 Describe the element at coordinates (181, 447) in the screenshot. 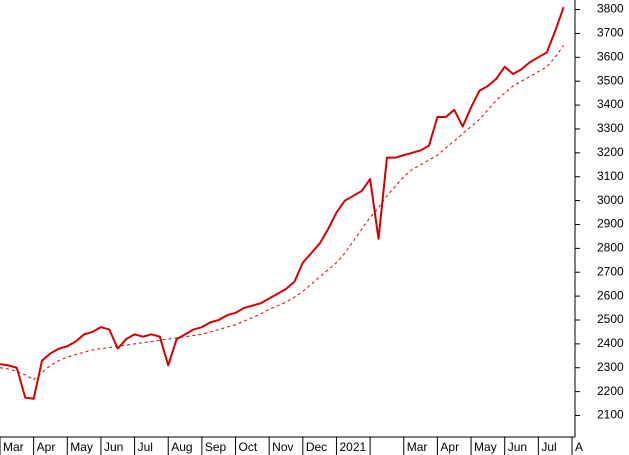

I see `x-tick-label: Aug` at that location.